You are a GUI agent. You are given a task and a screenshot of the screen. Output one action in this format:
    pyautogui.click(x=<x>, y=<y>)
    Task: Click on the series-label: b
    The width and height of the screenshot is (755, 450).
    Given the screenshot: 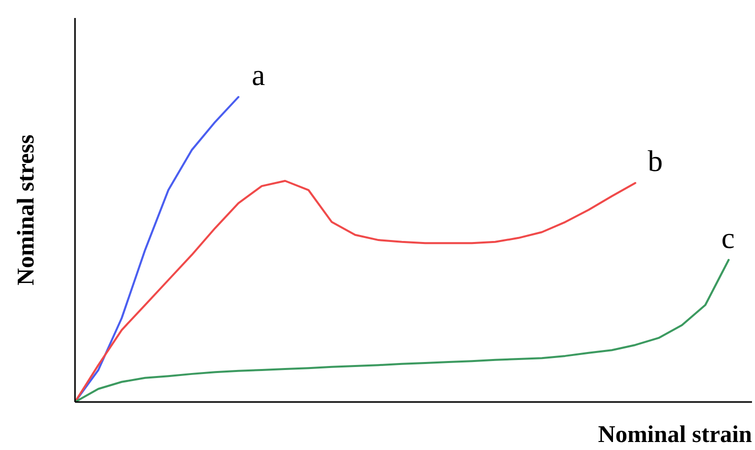 What is the action you would take?
    pyautogui.click(x=655, y=161)
    